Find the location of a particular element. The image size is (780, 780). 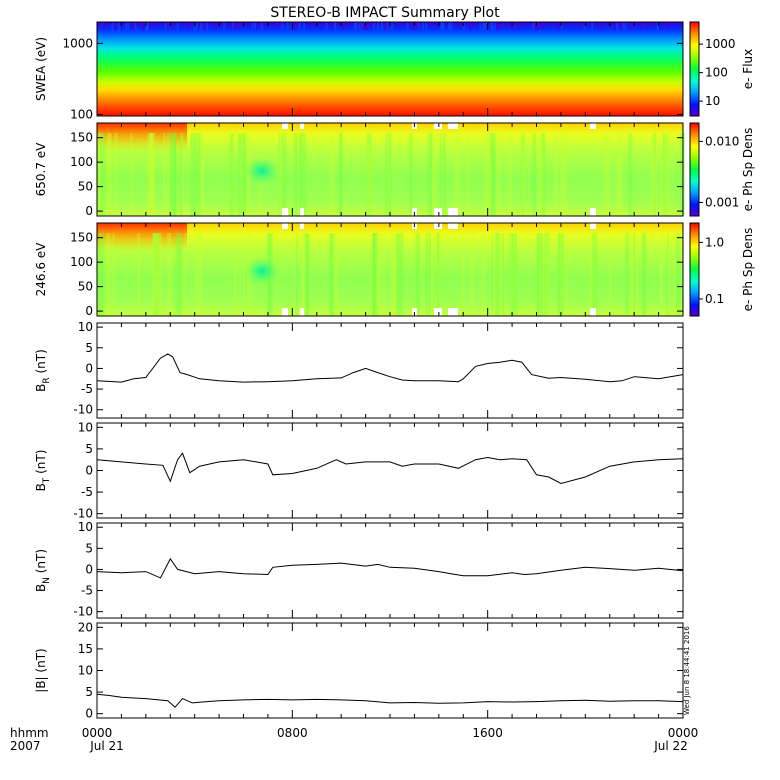

y-tick-label: 5 is located at coordinates (89, 692).